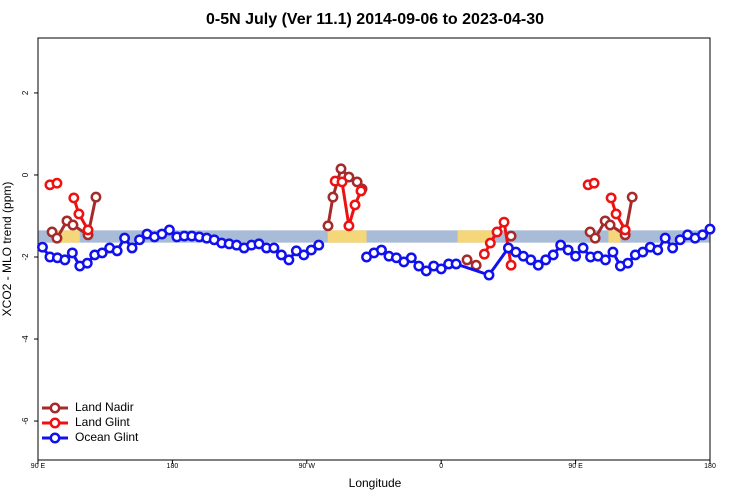 This screenshot has width=750, height=500. Describe the element at coordinates (441, 466) in the screenshot. I see `x-tick-label: 0` at that location.